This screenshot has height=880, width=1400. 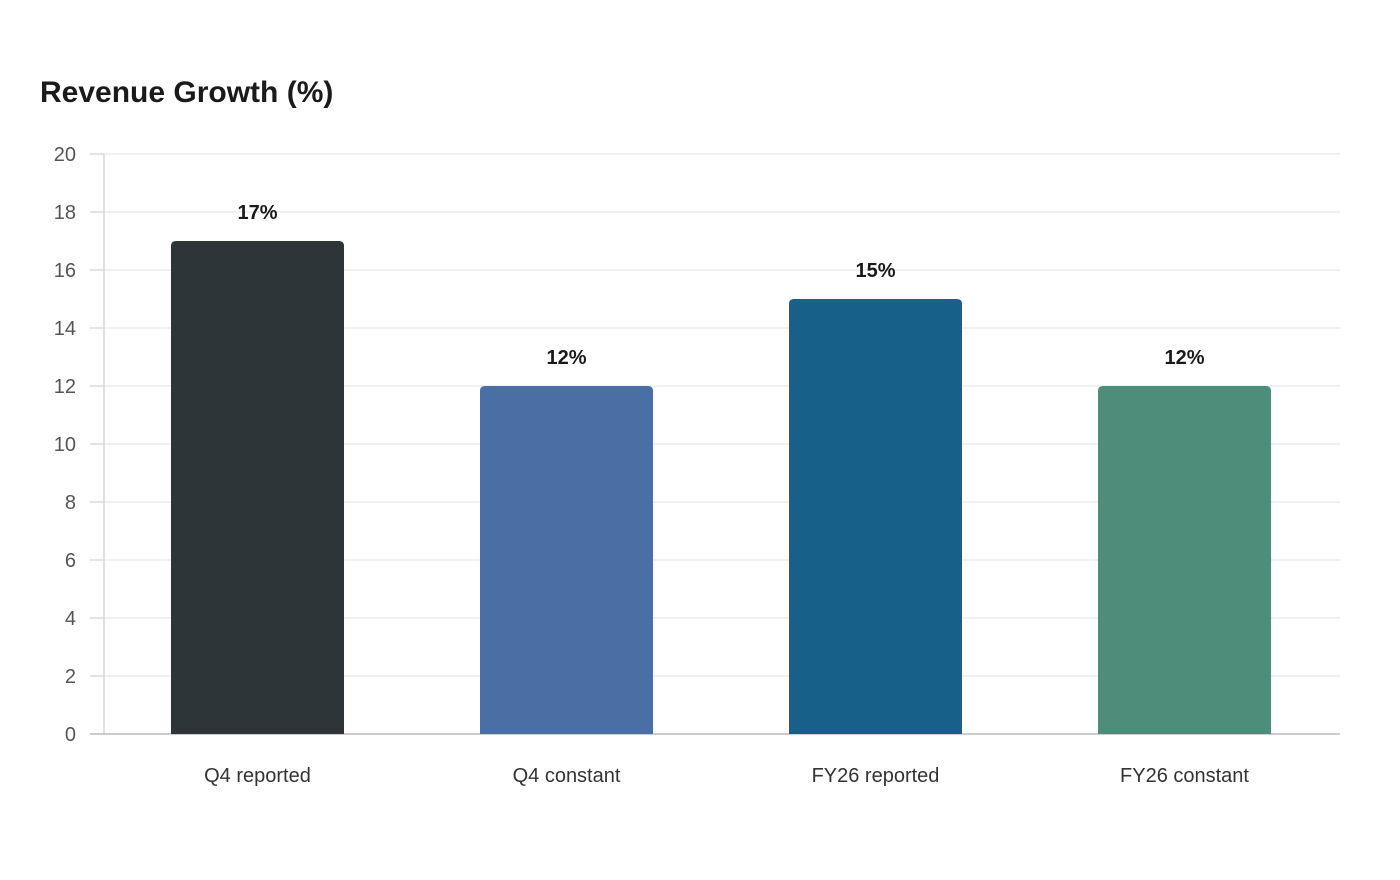 I want to click on y-tick-label: 0, so click(x=70, y=735).